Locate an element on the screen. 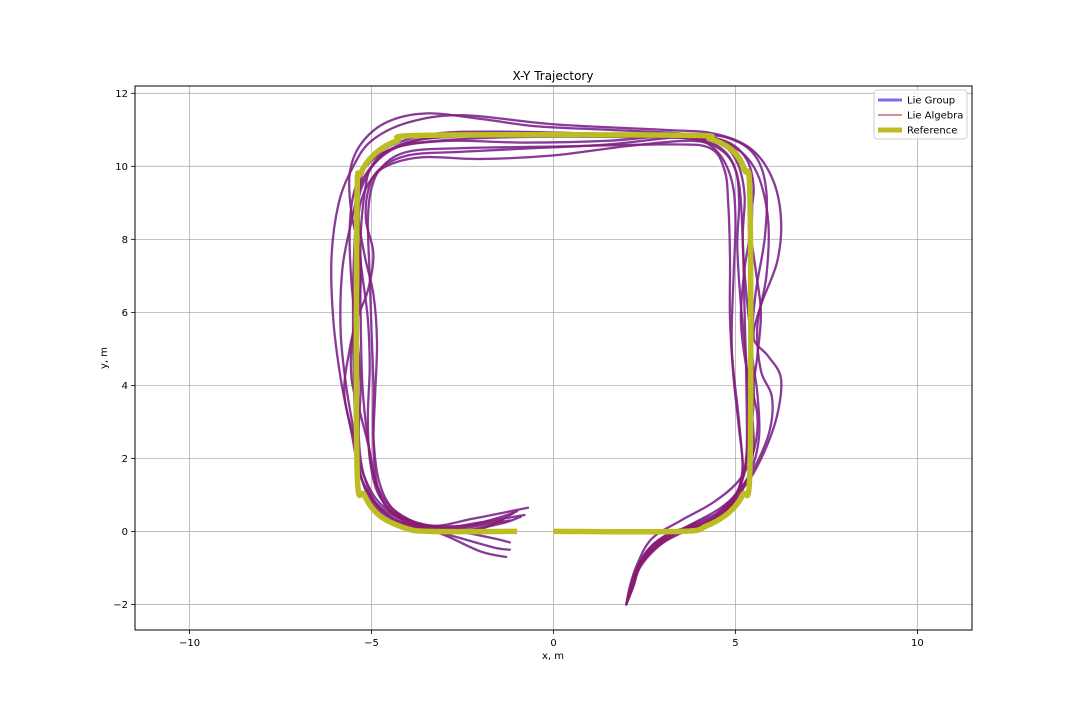  legend-box is located at coordinates (920, 114).